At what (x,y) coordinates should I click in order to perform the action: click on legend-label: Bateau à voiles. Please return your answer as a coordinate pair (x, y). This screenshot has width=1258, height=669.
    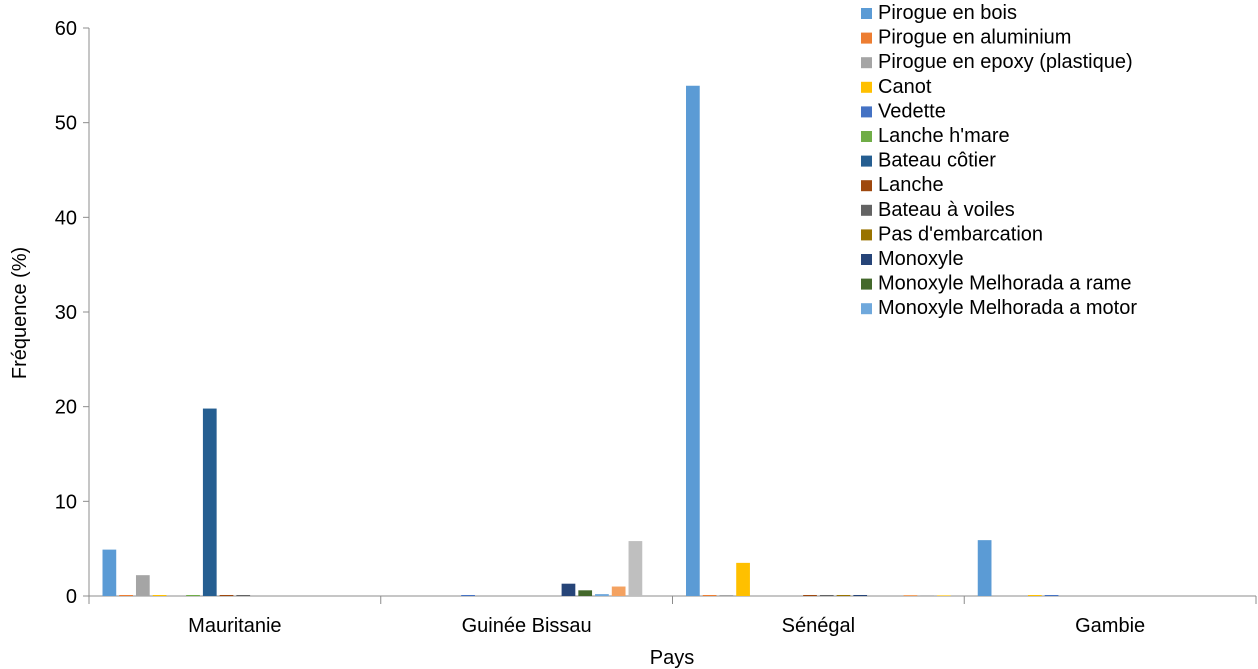
    Looking at the image, I should click on (946, 210).